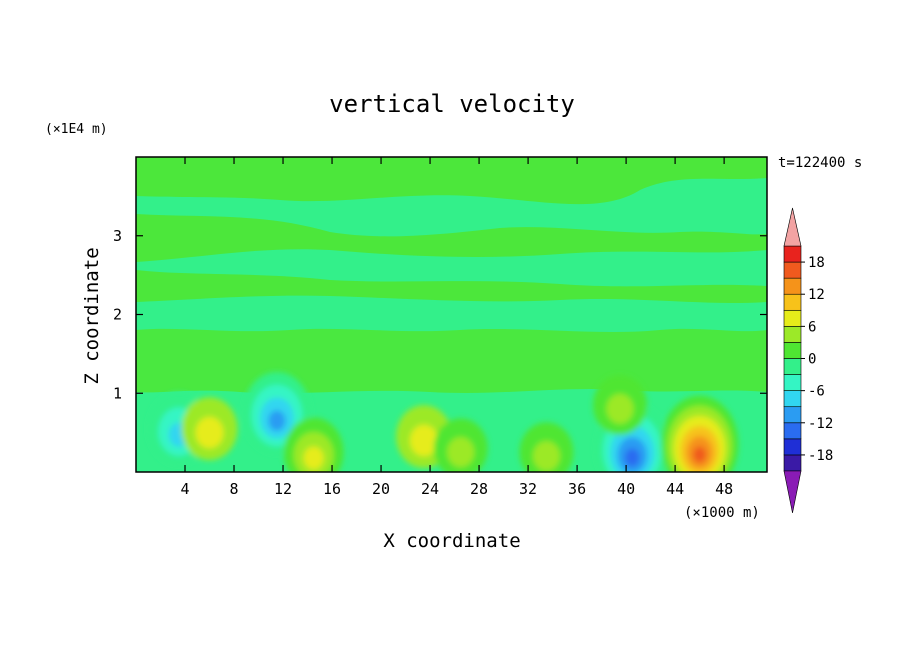 This screenshot has width=904, height=654. I want to click on band-lower, so click(451, 361).